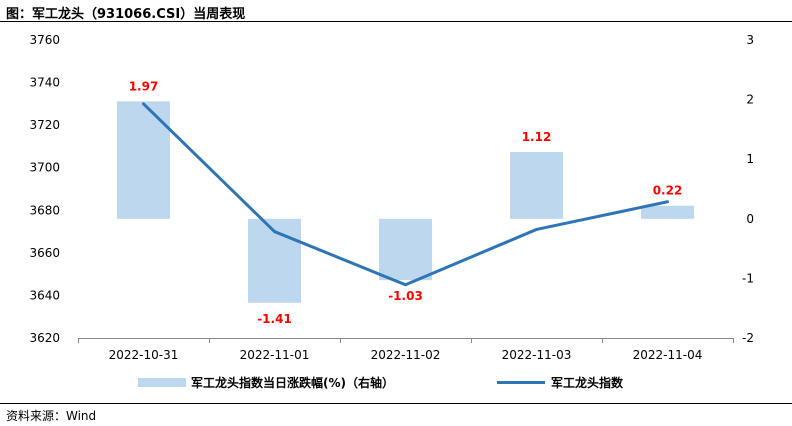 The height and width of the screenshot is (426, 792). I want to click on y-left-tick-label: 3680, so click(44, 210).